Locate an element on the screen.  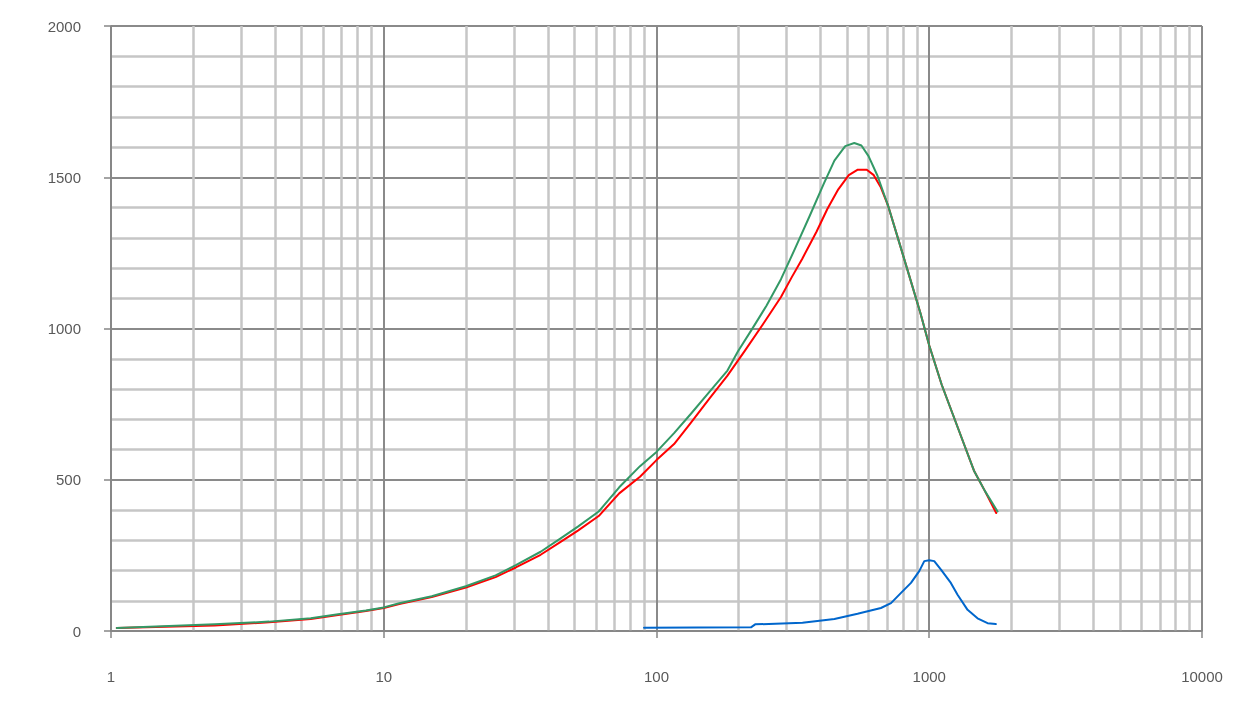
x-tick-label: 1 is located at coordinates (111, 676).